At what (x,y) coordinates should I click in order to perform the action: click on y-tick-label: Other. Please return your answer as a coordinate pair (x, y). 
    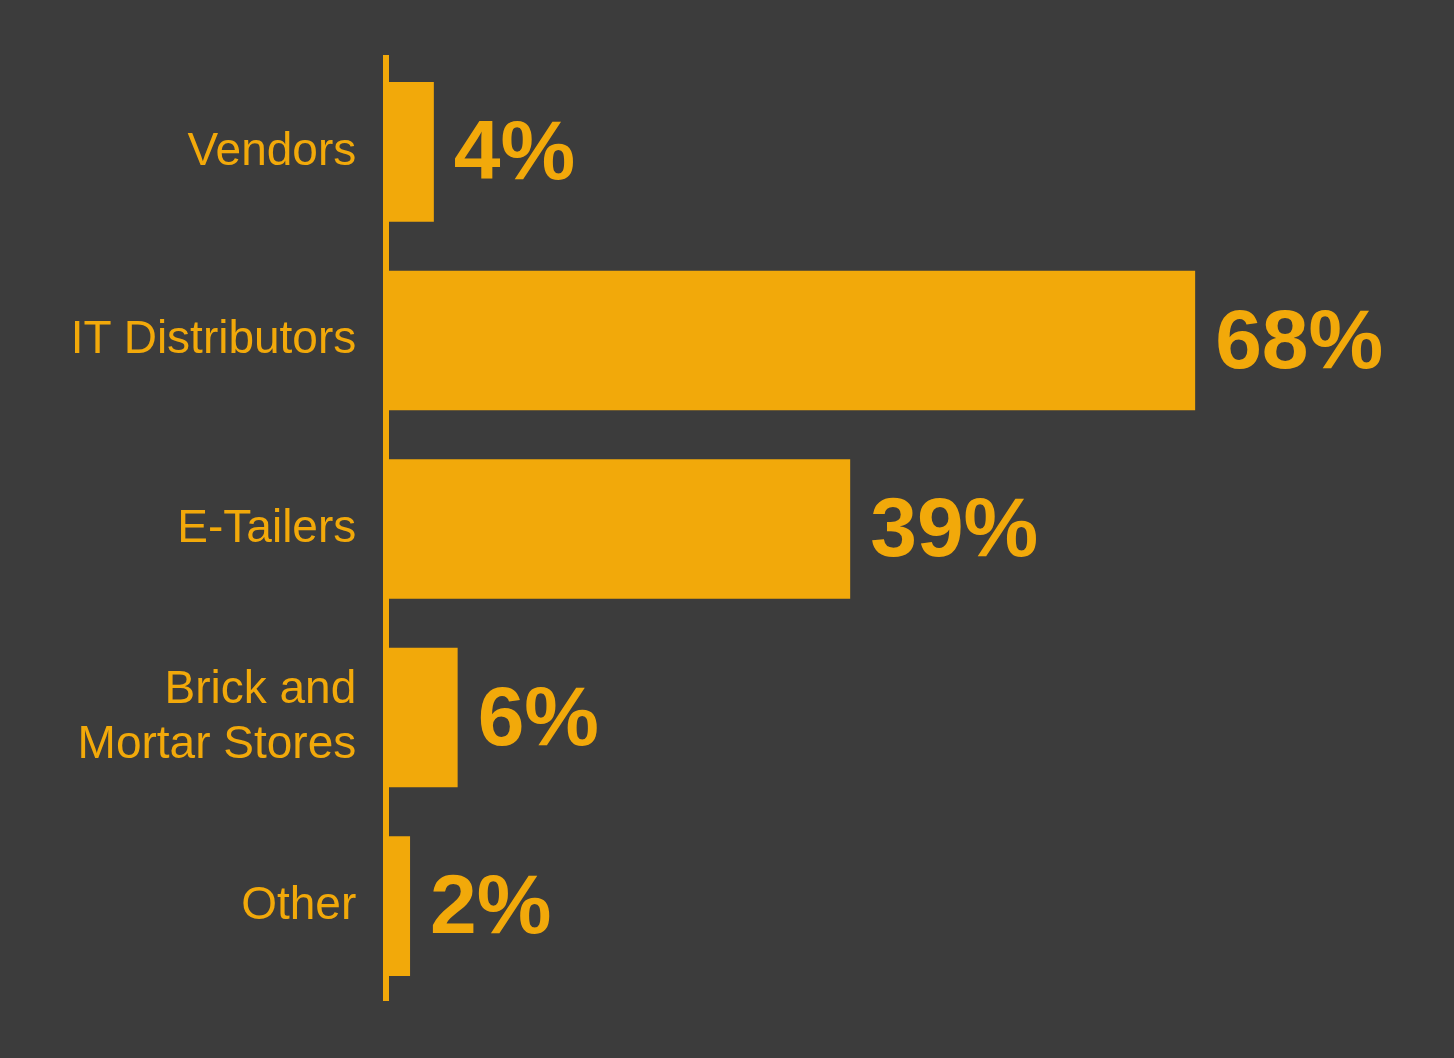
    Looking at the image, I should click on (299, 902).